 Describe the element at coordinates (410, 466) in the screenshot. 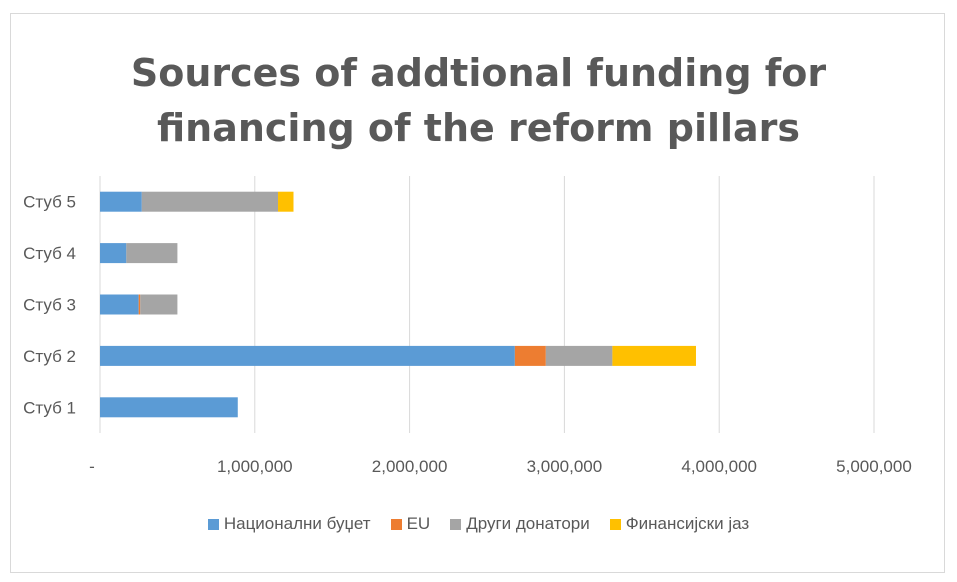

I see `x-tick-label: 2,000,000` at that location.